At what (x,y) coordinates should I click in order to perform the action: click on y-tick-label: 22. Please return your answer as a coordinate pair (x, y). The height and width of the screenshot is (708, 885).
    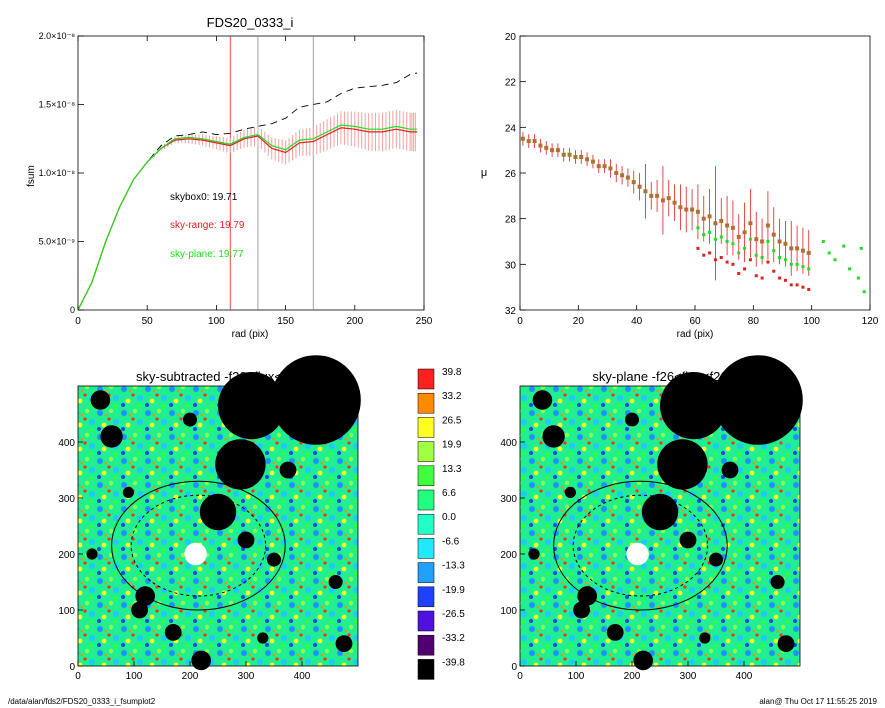
    Looking at the image, I should click on (511, 83).